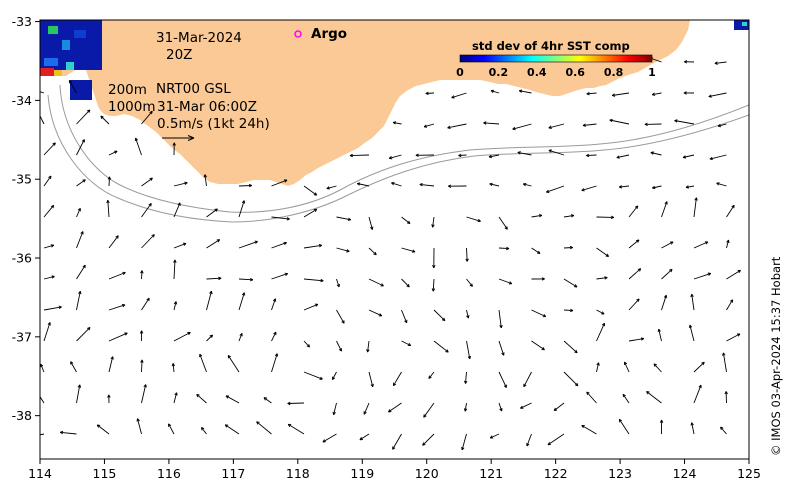  What do you see at coordinates (199, 38) in the screenshot?
I see `date-label: 31-Mar-2024` at bounding box center [199, 38].